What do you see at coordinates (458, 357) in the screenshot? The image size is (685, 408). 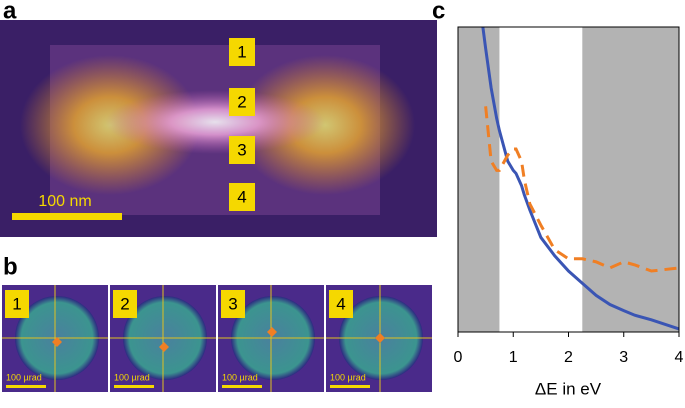 I see `x-tick-label: 0` at bounding box center [458, 357].